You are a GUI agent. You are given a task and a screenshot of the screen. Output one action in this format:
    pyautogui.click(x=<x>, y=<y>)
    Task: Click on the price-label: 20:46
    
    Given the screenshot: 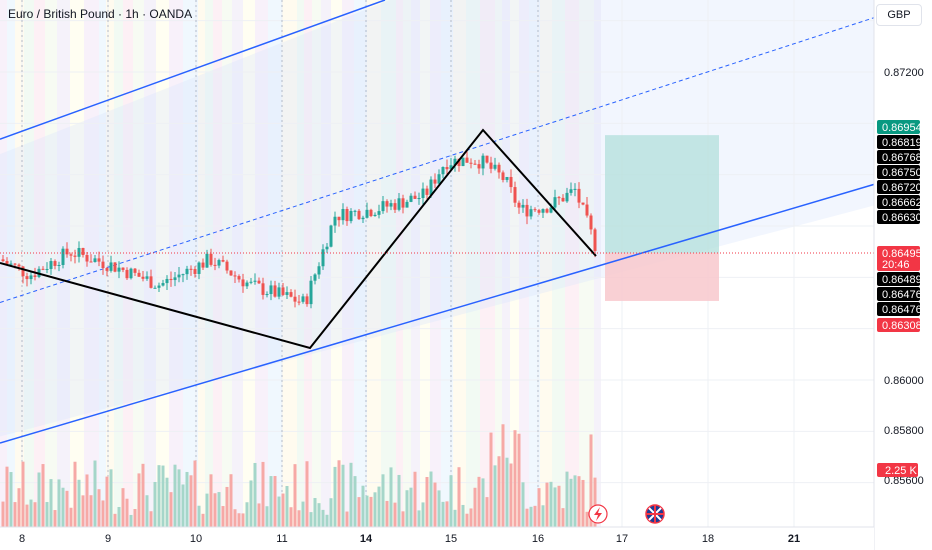 What is the action you would take?
    pyautogui.click(x=896, y=265)
    